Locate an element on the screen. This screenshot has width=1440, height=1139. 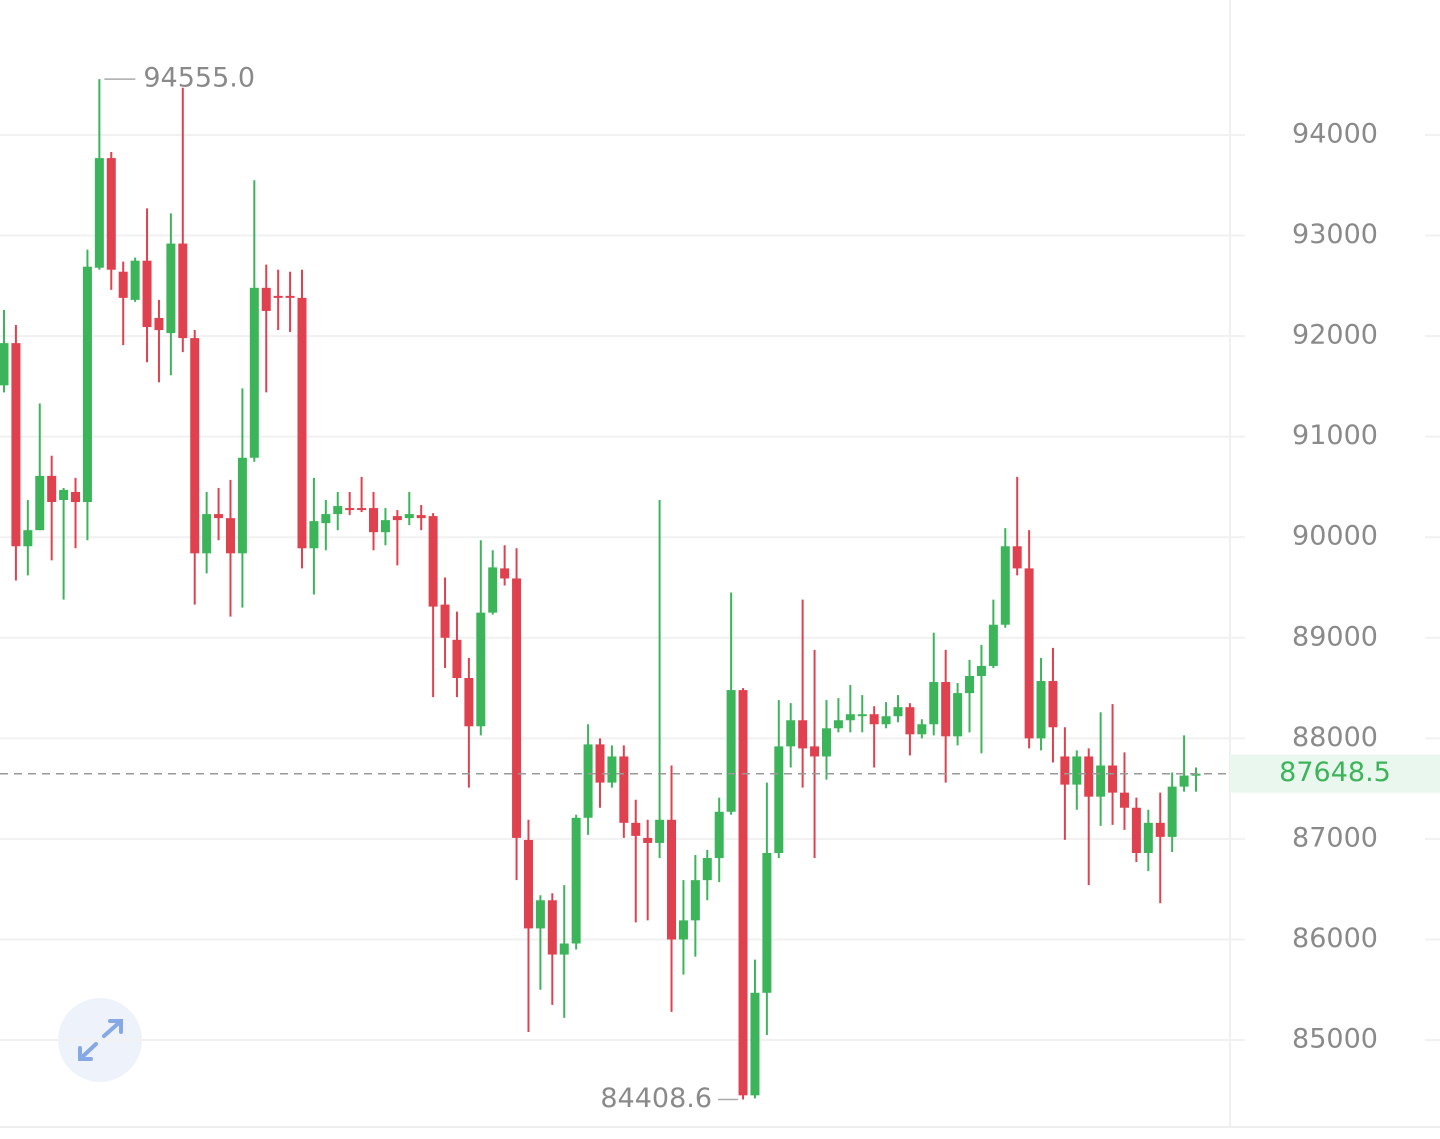
y-tick-label: 86000 is located at coordinates (1335, 938).